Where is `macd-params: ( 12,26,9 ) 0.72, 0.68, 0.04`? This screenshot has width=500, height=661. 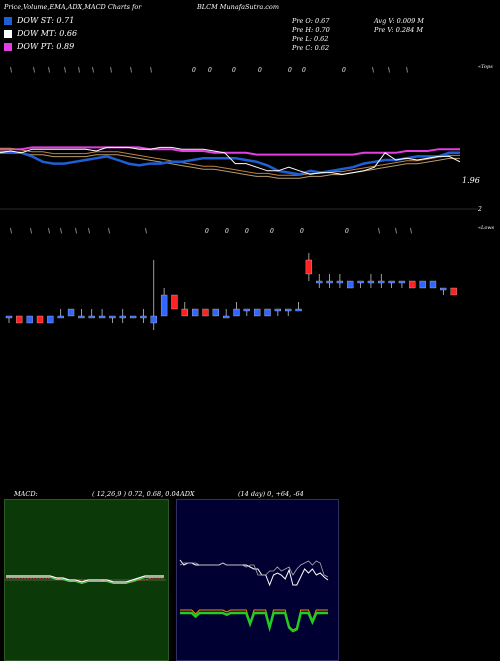 macd-params: ( 12,26,9 ) 0.72, 0.68, 0.04 is located at coordinates (136, 494).